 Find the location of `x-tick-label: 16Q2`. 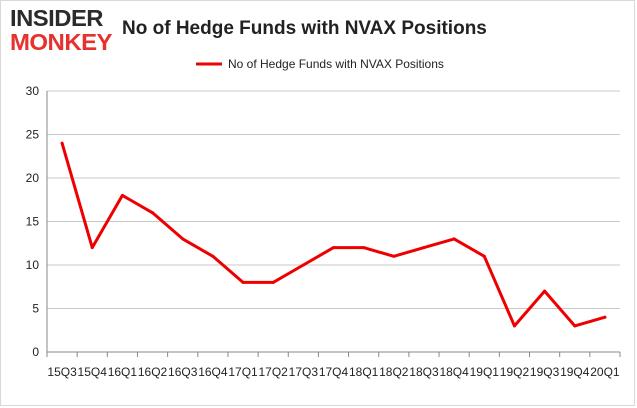

x-tick-label: 16Q2 is located at coordinates (153, 372).